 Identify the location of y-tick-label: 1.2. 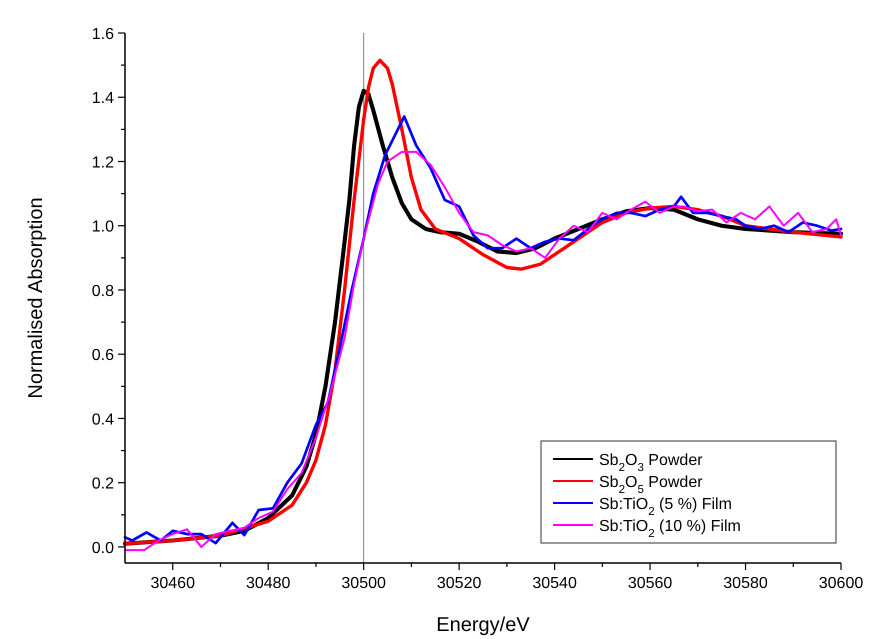
(103, 163).